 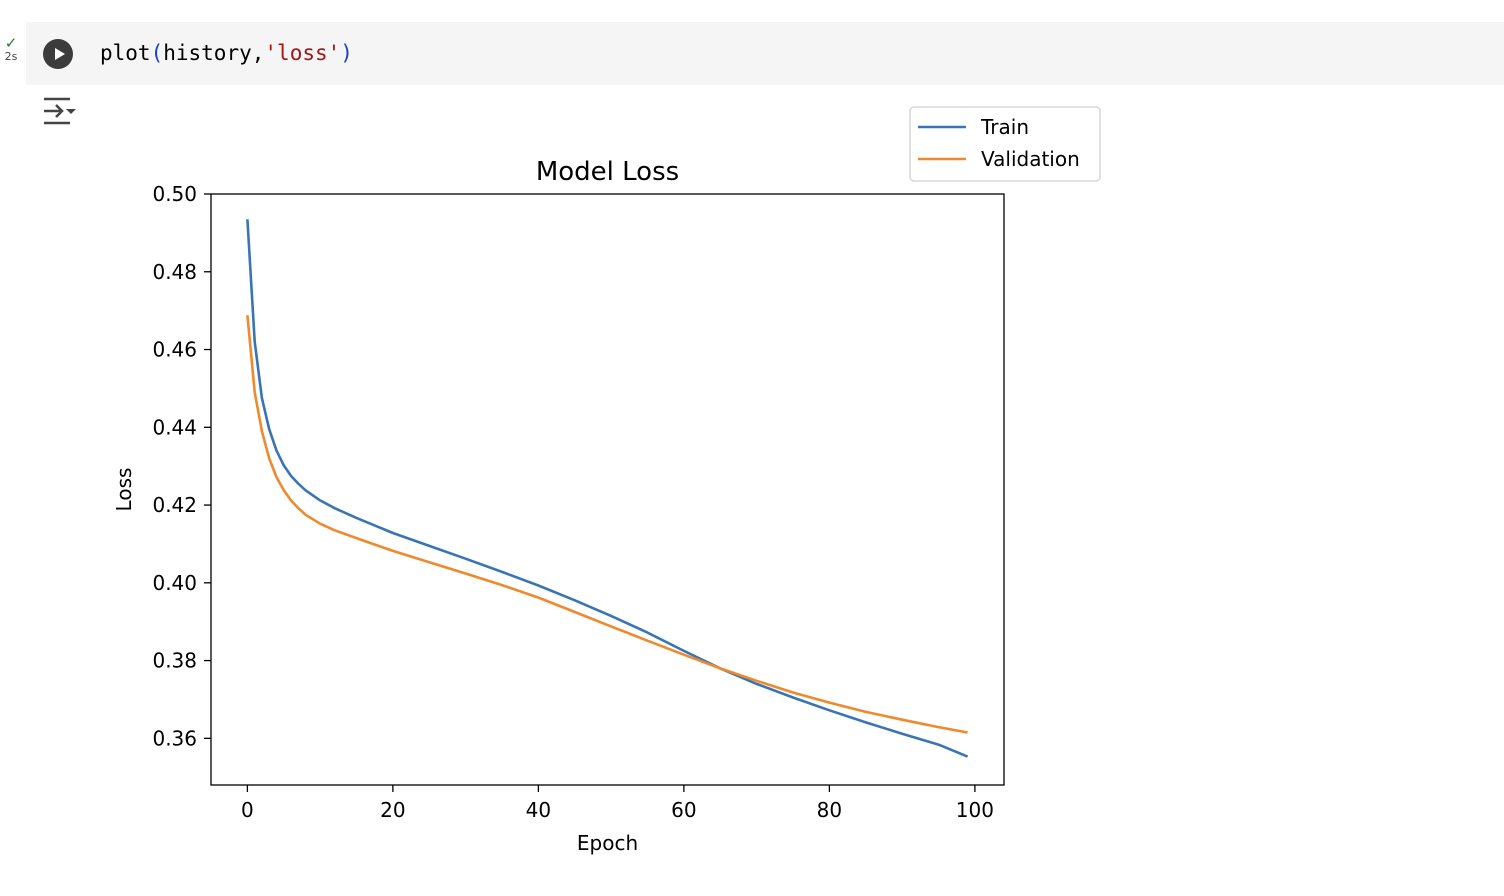 I want to click on legend: Train Validation, so click(x=1005, y=144).